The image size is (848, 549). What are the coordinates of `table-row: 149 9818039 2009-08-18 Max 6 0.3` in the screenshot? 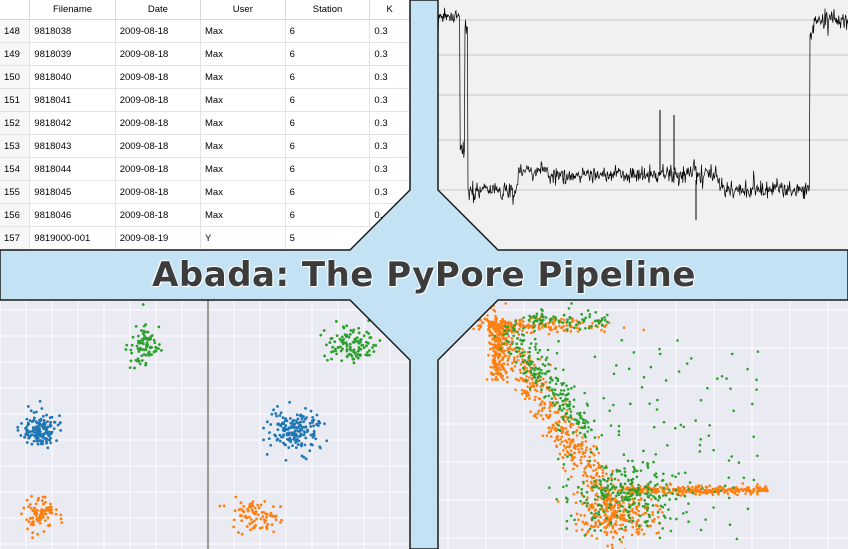 It's located at (205, 54).